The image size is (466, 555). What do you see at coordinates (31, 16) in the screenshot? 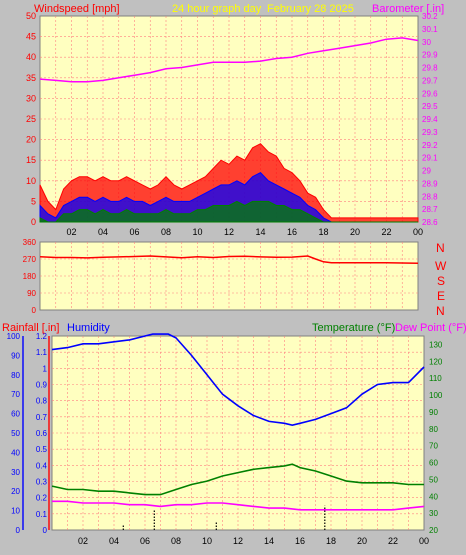
I see `wind-tick-label: 50` at bounding box center [31, 16].